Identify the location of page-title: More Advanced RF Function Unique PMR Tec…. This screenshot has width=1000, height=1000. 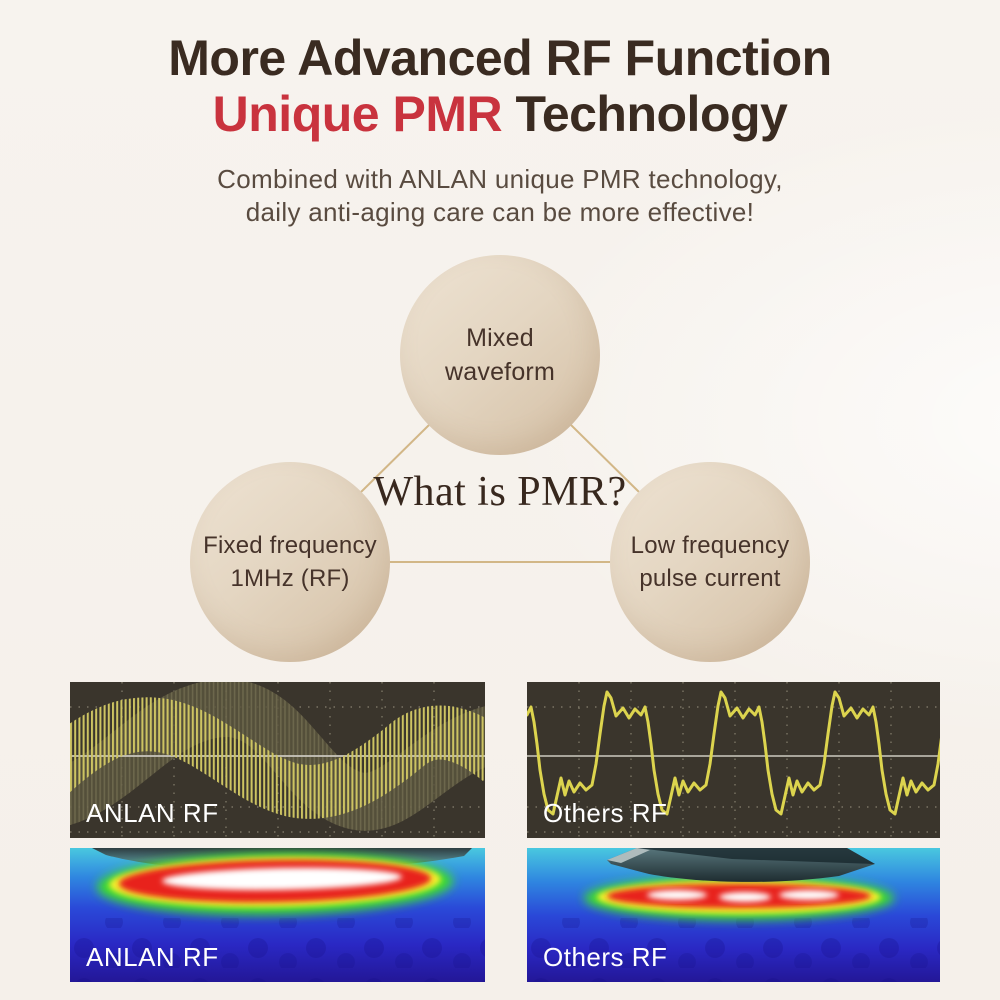
(500, 86).